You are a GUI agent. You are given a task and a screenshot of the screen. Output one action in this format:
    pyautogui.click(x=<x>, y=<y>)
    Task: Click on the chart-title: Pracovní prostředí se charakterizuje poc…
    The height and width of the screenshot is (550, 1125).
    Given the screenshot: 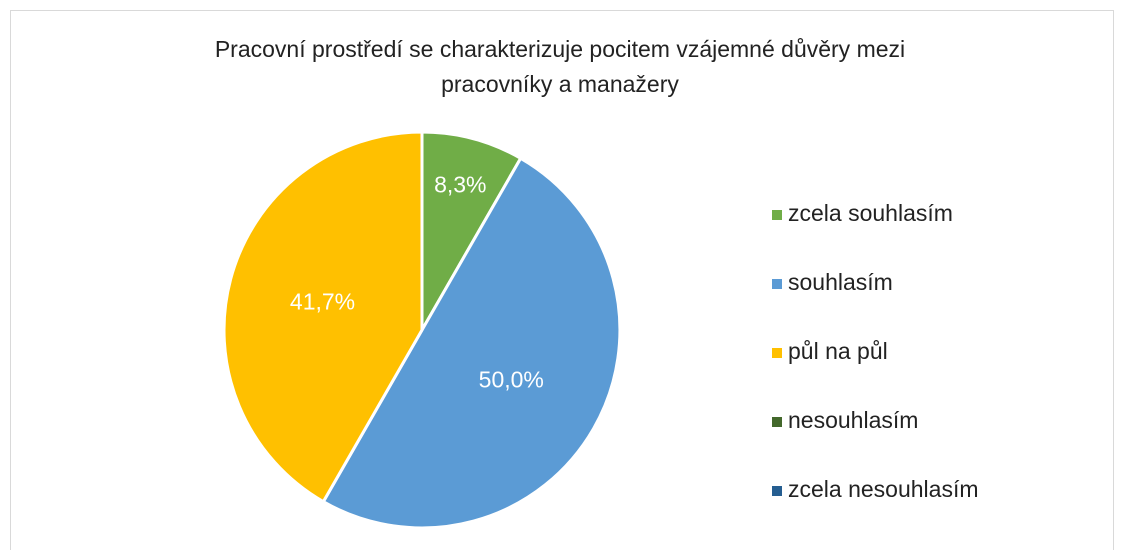 What is the action you would take?
    pyautogui.click(x=560, y=66)
    